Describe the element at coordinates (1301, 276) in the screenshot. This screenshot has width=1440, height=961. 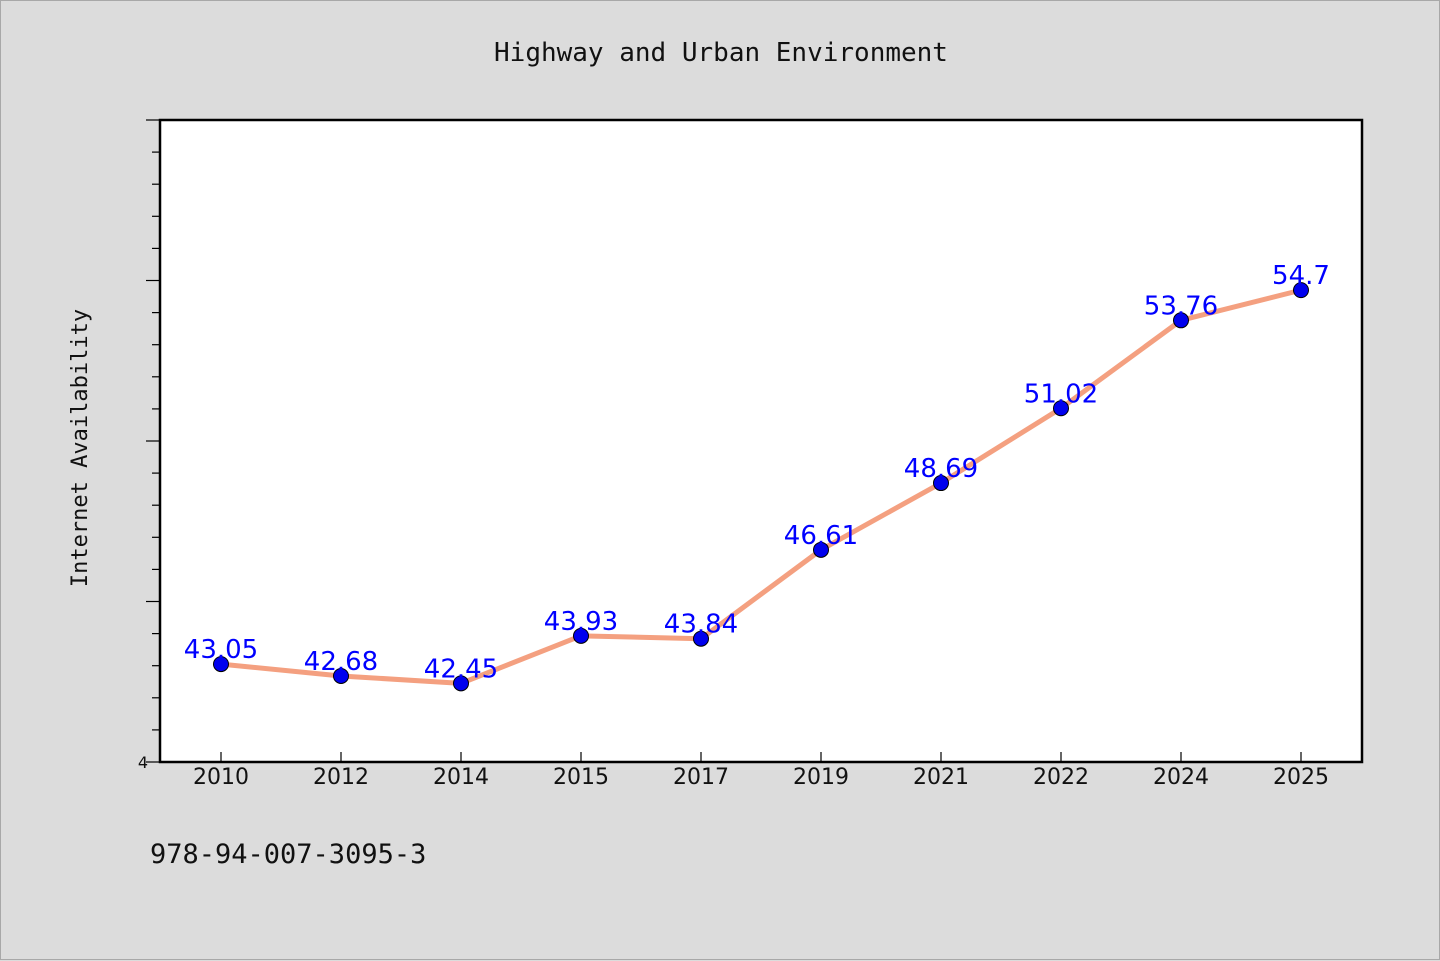
I see `data-label: 54.7` at that location.